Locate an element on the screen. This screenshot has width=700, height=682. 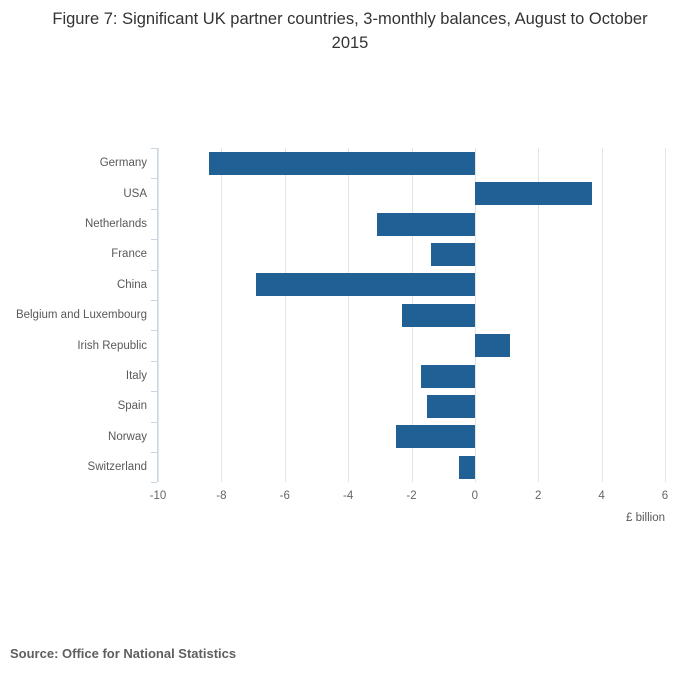
category-label: Irish Republic is located at coordinates (112, 345).